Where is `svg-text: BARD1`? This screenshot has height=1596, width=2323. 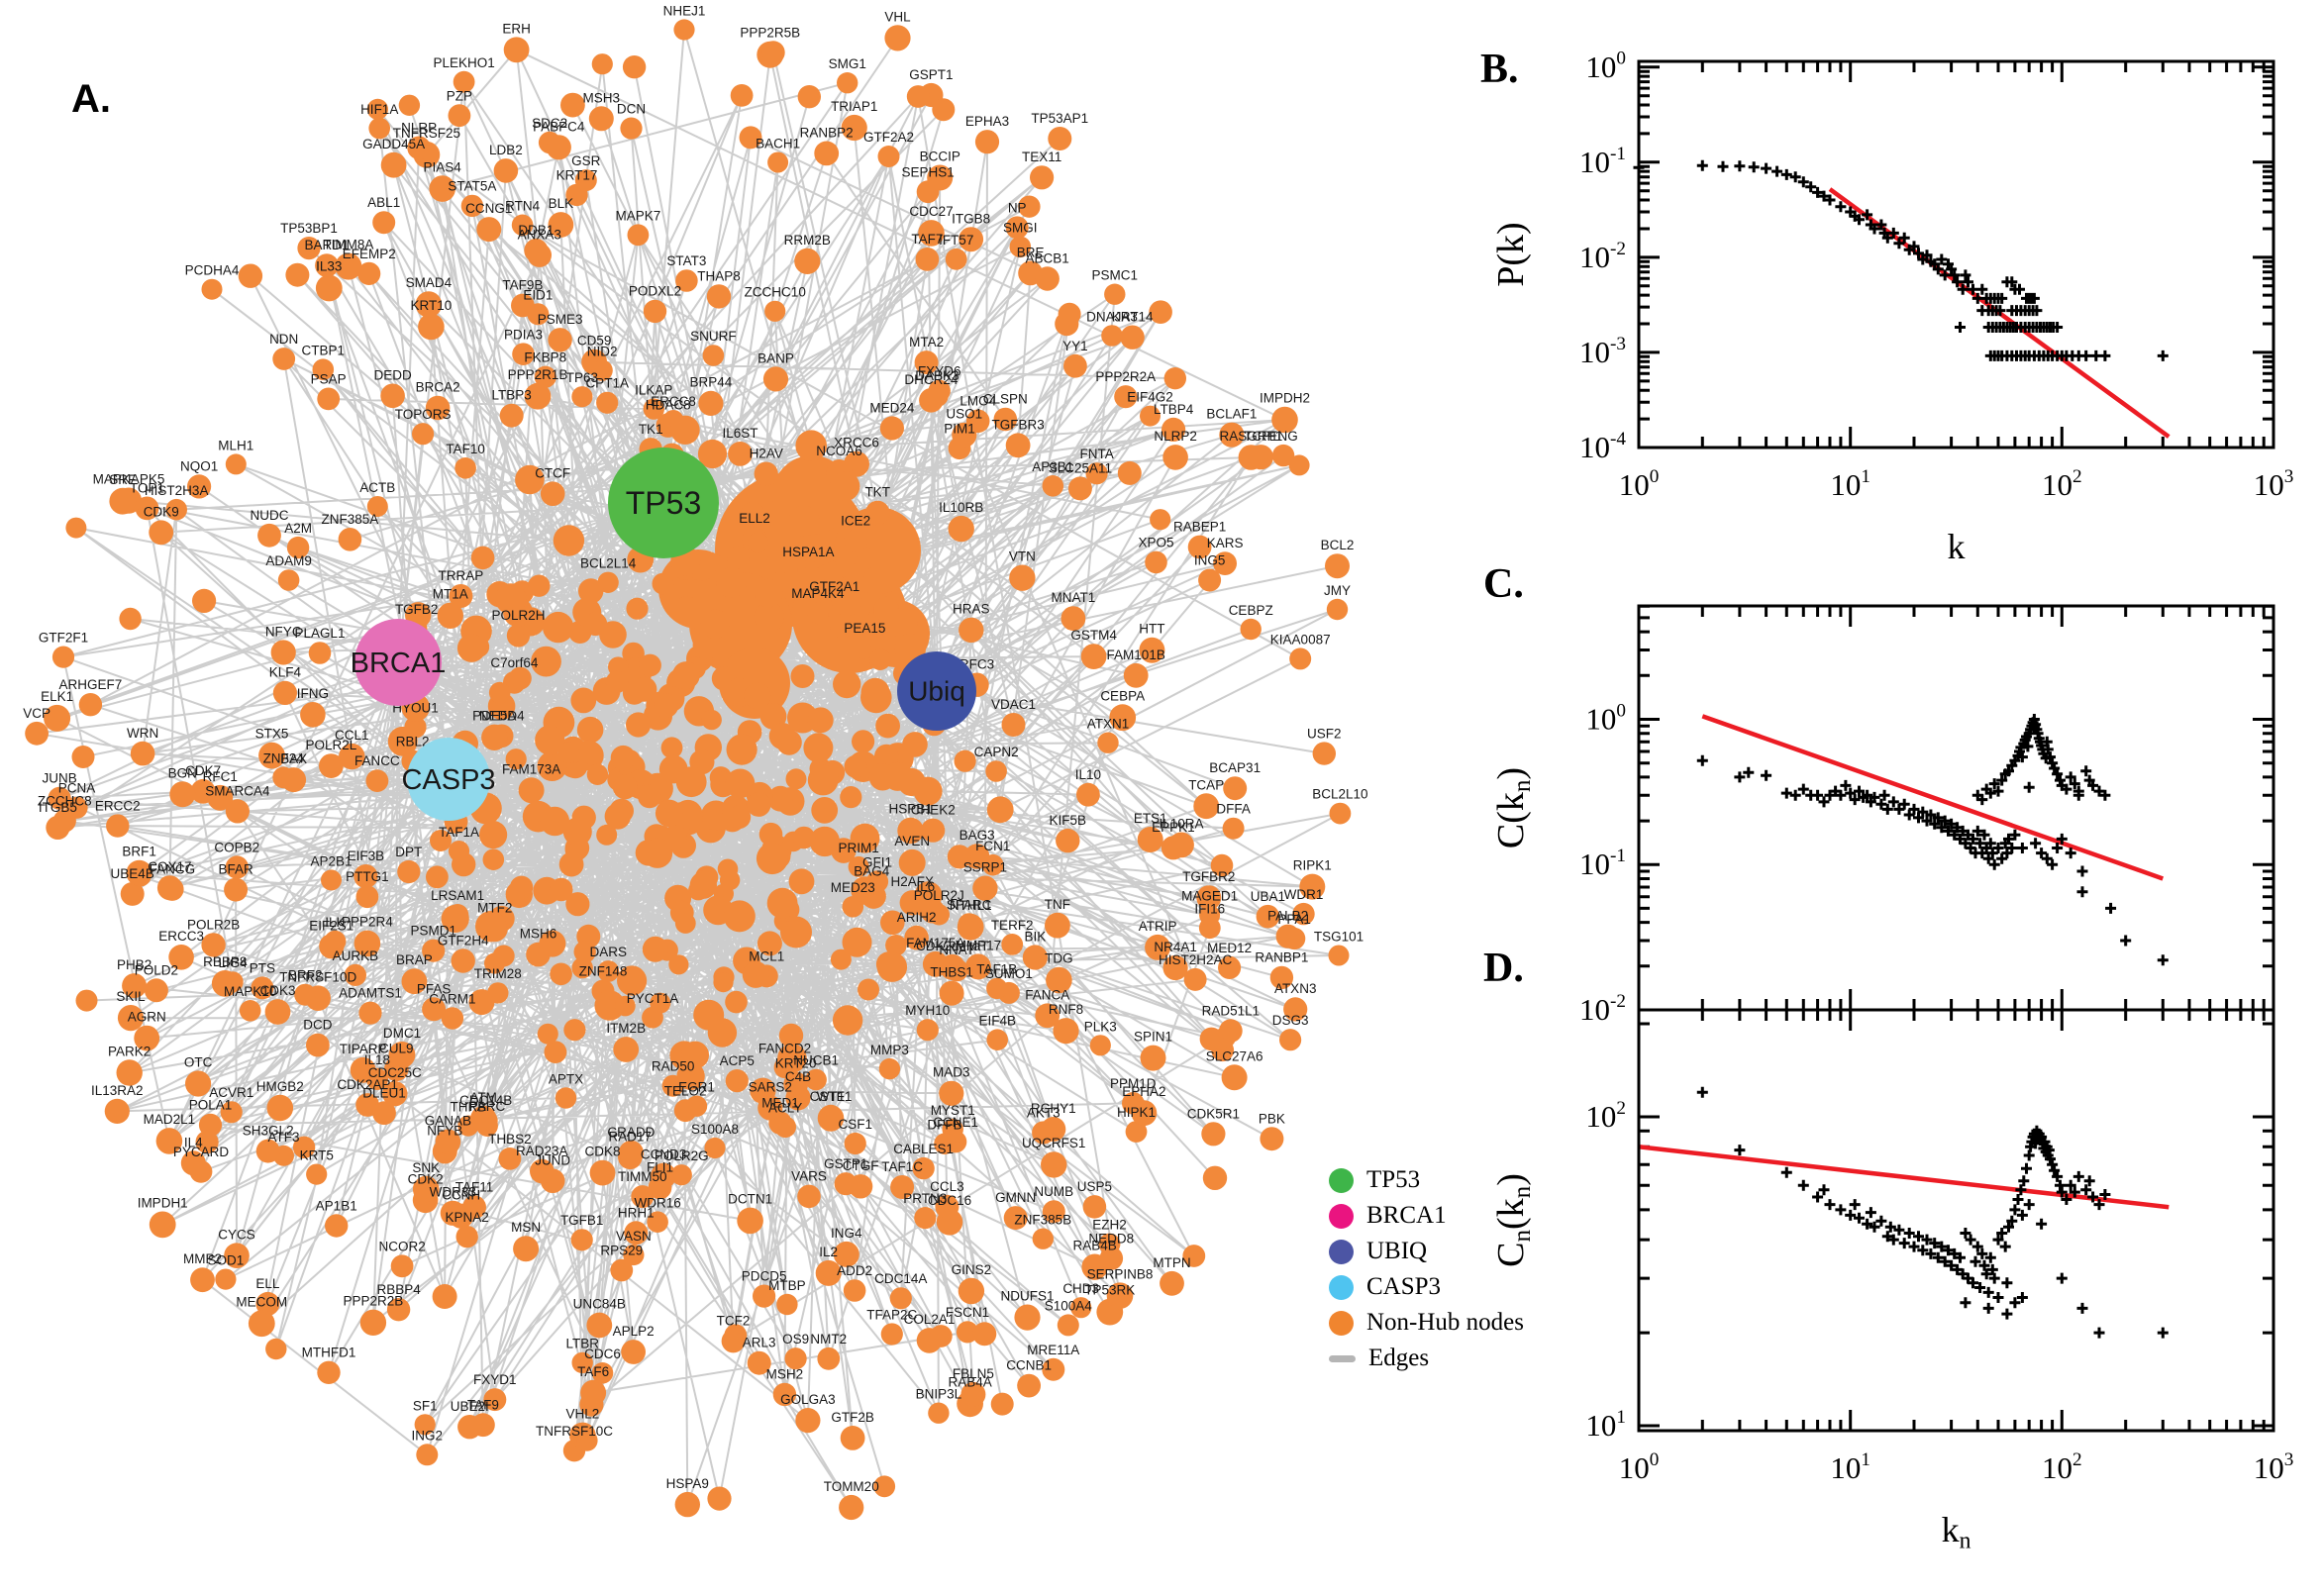 svg-text: BARD1 is located at coordinates (326, 245).